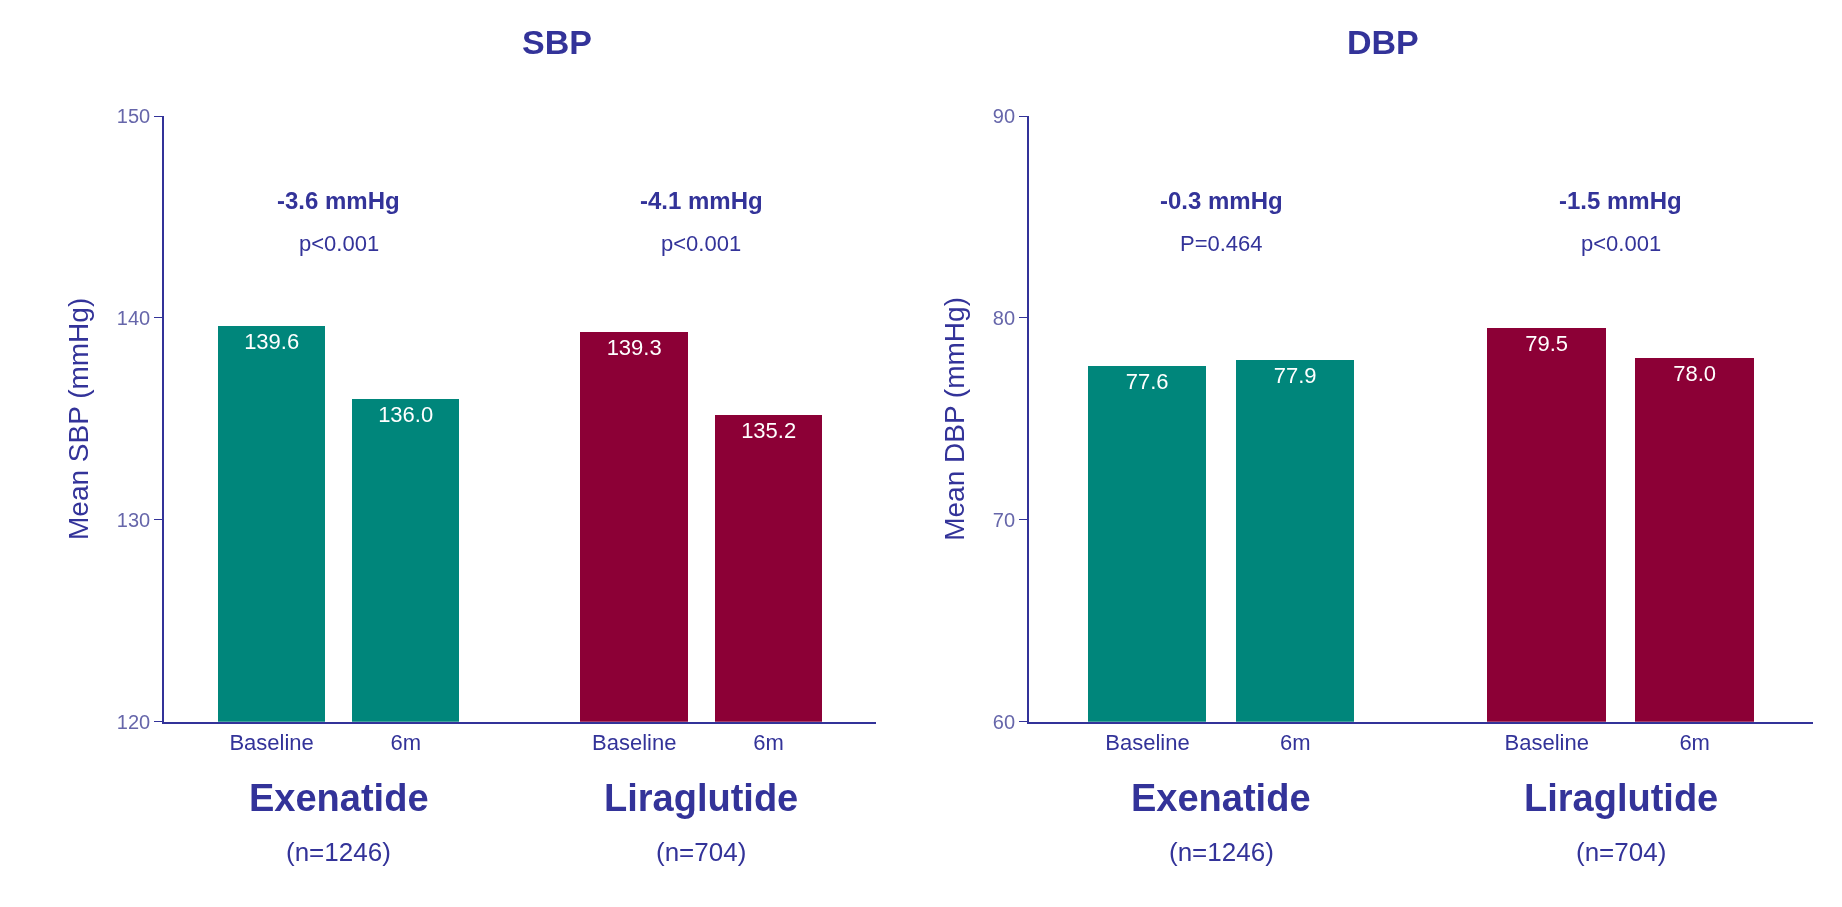  Describe the element at coordinates (955, 419) in the screenshot. I see `y-axis-title: Mean DBP (mmHg)` at that location.